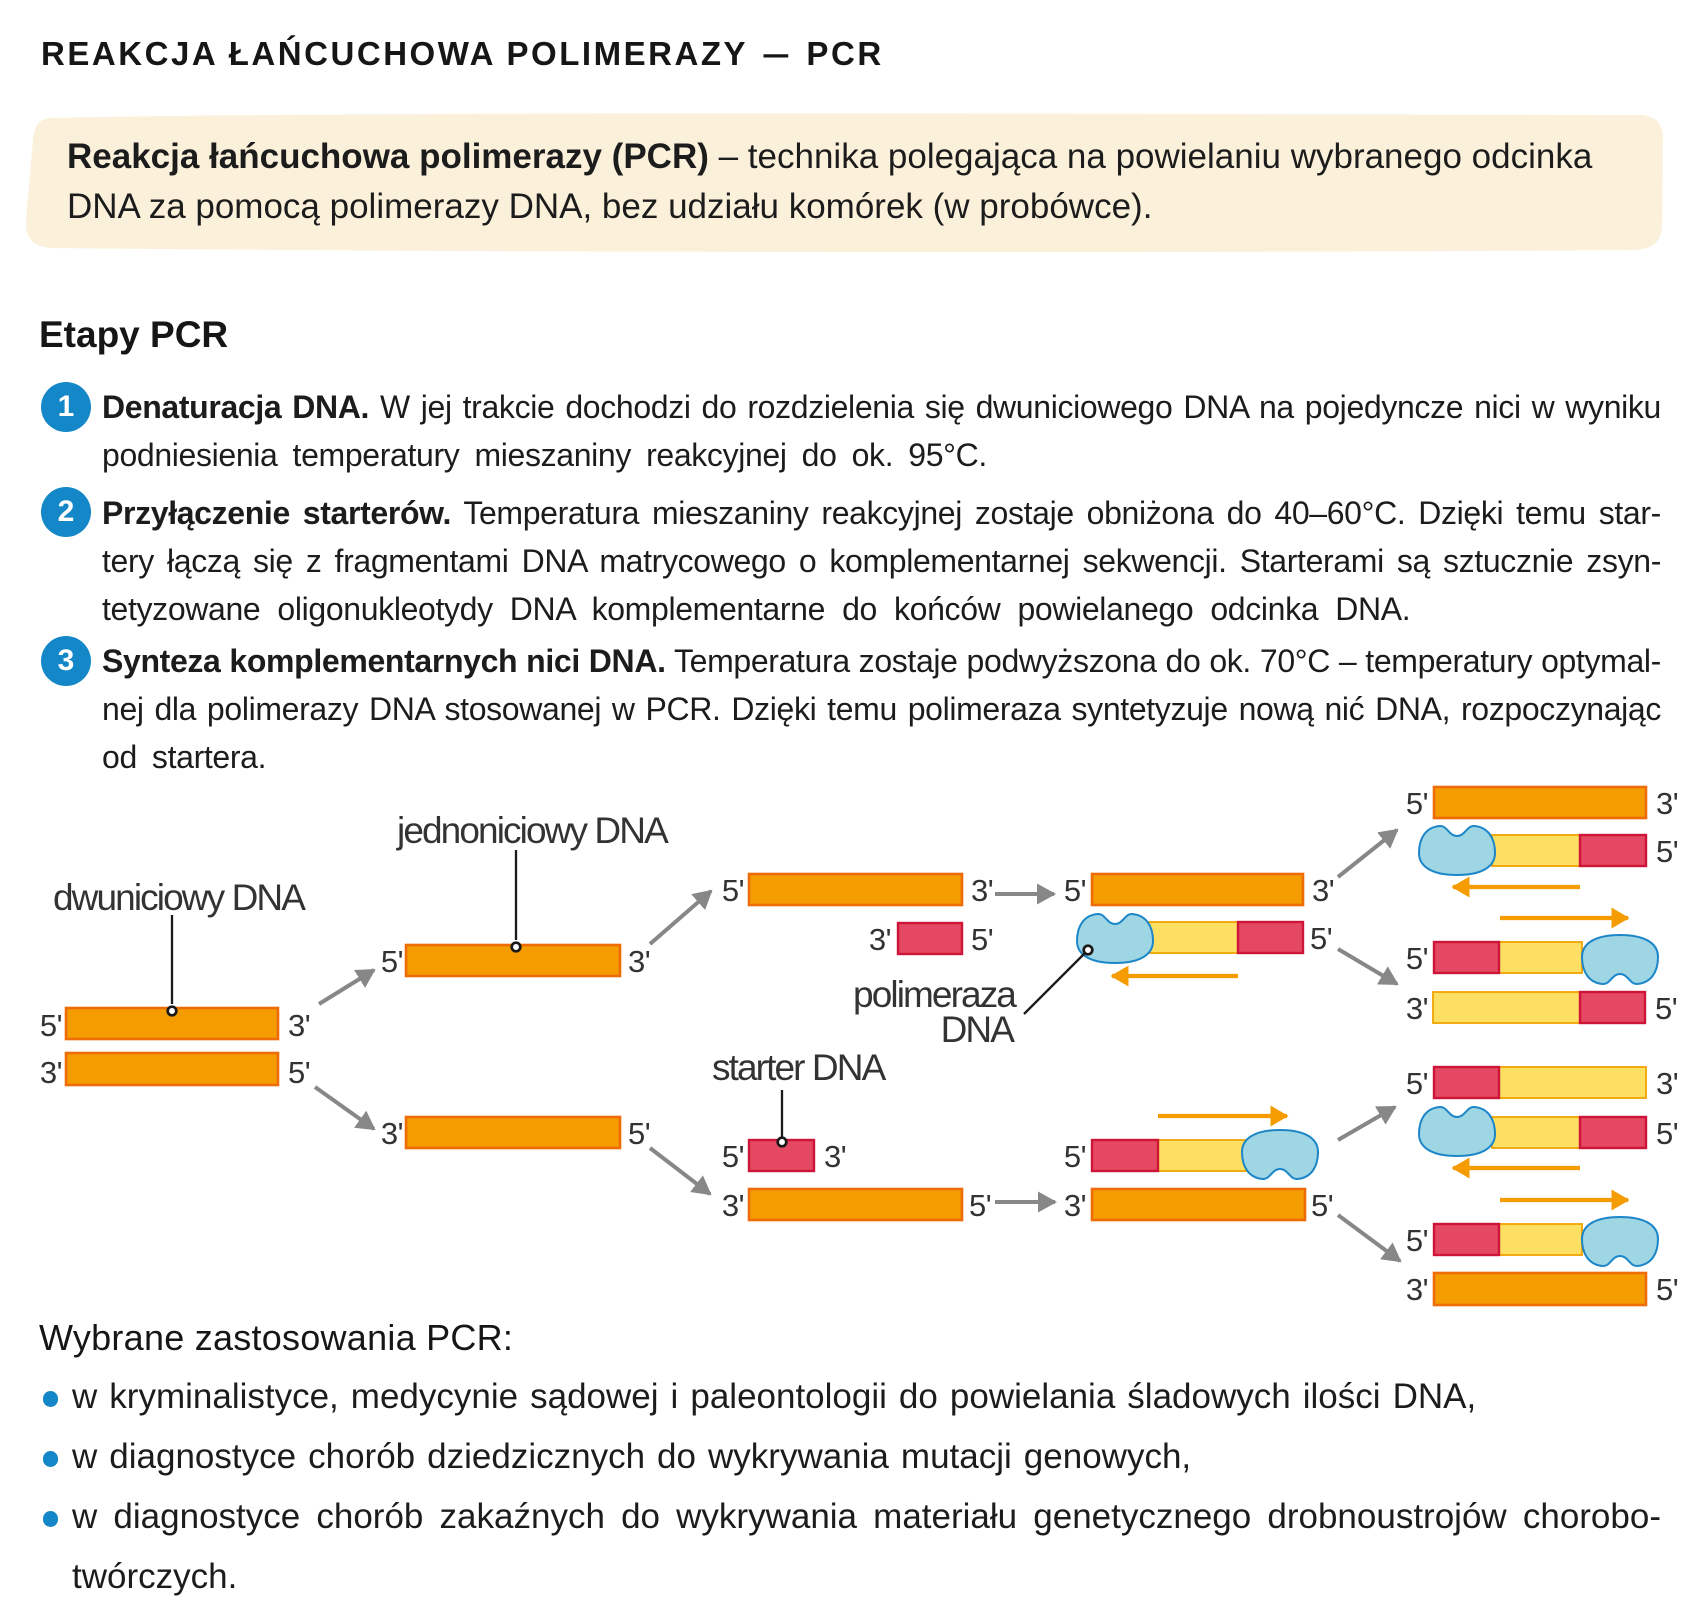  Describe the element at coordinates (532, 830) in the screenshot. I see `svg-text: jednoniciowy DNA` at that location.